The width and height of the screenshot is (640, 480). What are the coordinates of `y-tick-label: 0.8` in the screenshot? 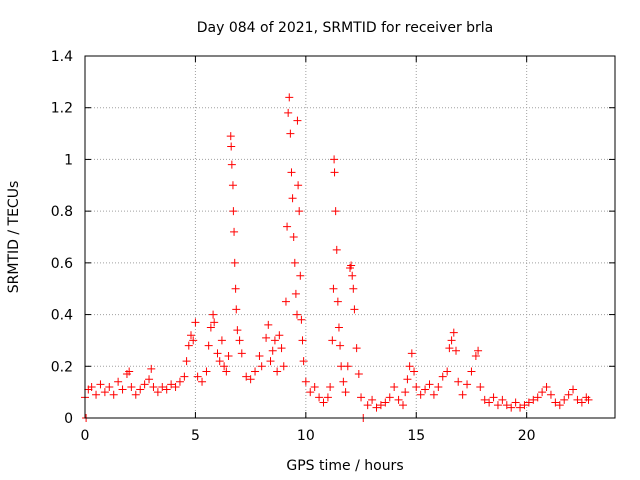 It's located at (62, 212).